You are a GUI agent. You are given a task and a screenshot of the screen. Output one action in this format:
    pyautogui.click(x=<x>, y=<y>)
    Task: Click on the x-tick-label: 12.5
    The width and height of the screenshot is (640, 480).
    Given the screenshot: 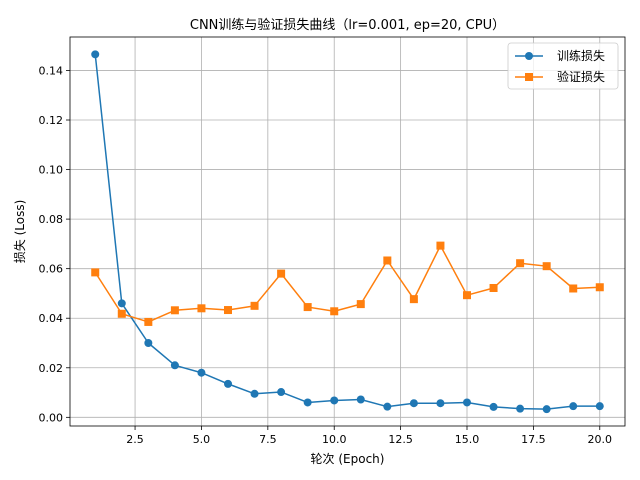 What is the action you would take?
    pyautogui.click(x=400, y=439)
    